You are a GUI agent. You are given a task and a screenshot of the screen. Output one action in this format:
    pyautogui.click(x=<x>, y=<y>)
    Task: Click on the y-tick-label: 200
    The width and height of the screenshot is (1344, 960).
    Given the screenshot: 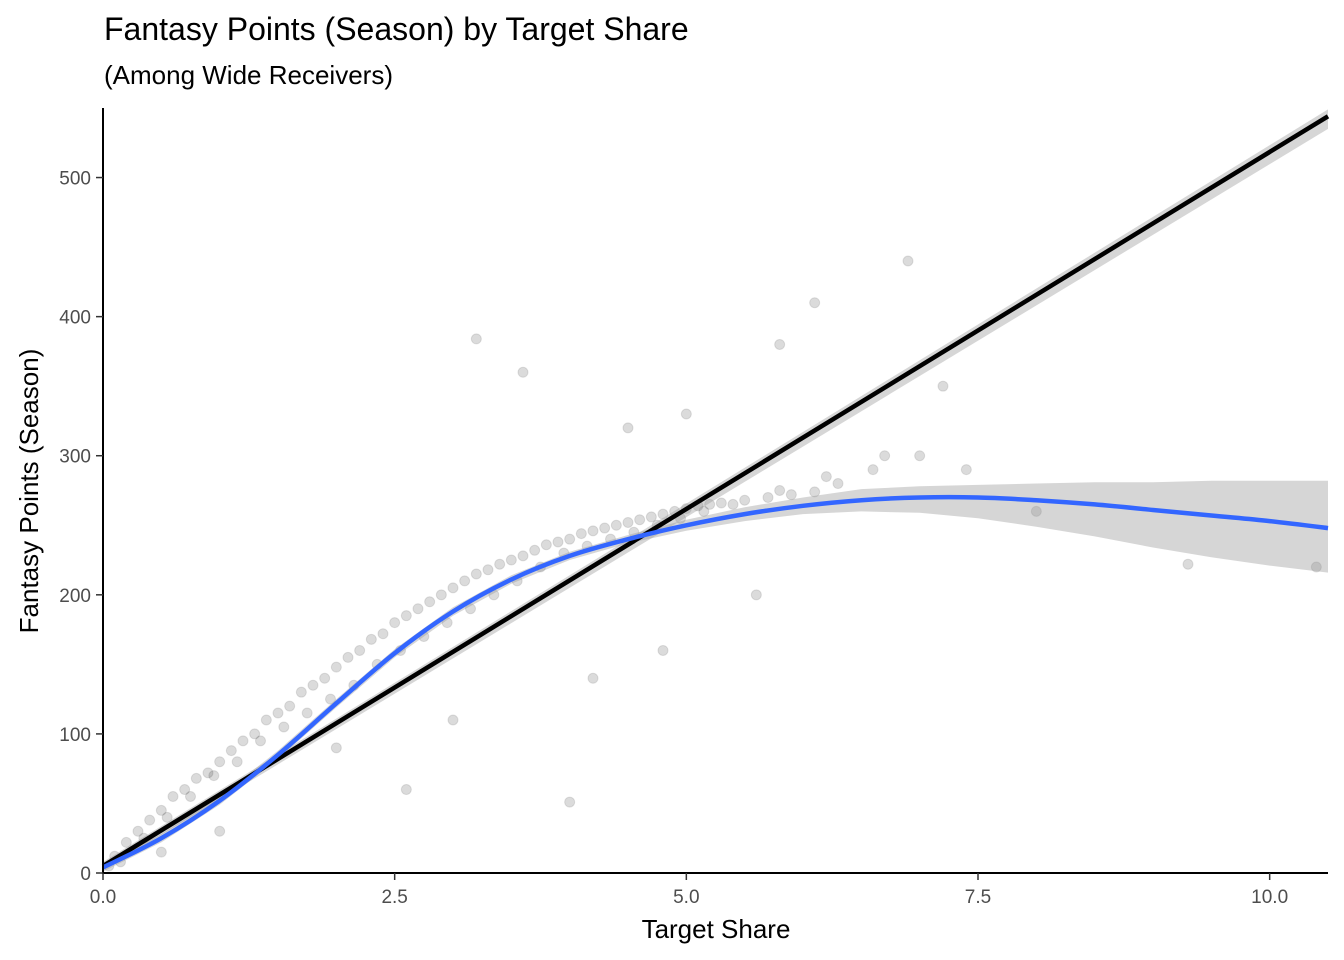 What is the action you would take?
    pyautogui.click(x=75, y=596)
    